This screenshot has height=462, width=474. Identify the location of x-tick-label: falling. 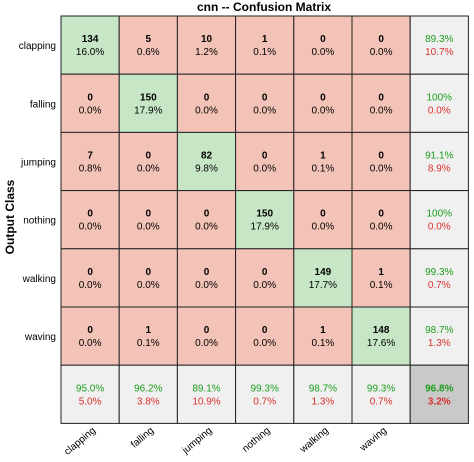
(142, 437).